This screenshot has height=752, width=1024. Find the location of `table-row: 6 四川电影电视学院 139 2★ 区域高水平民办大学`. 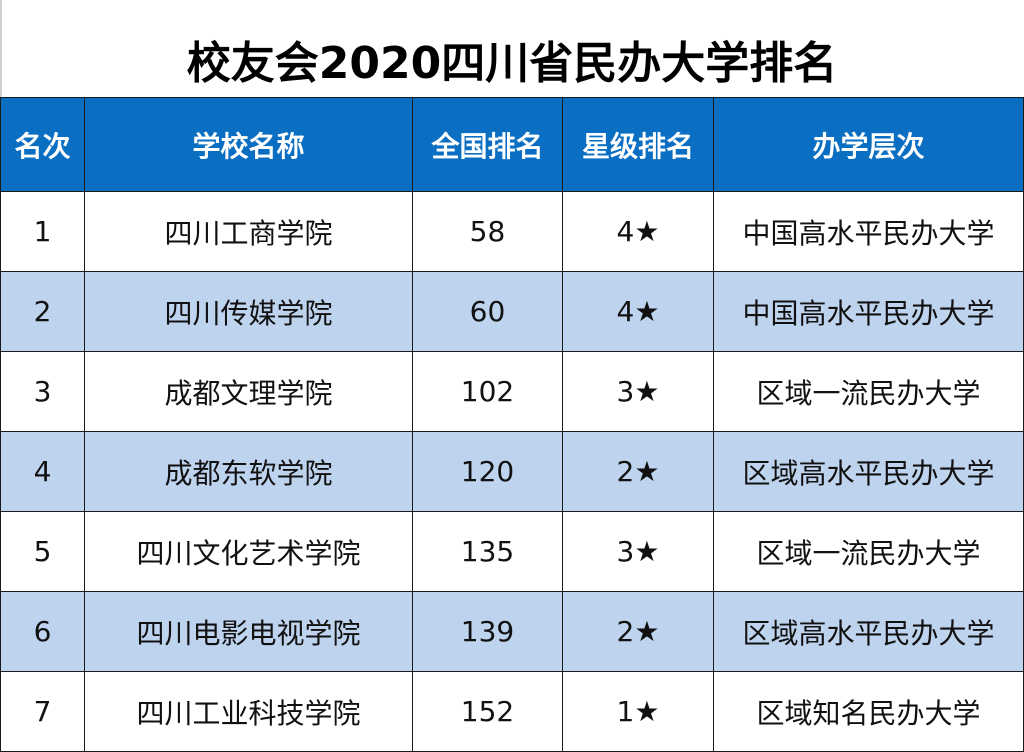

table-row: 6 四川电影电视学院 139 2★ 区域高水平民办大学 is located at coordinates (512, 631).